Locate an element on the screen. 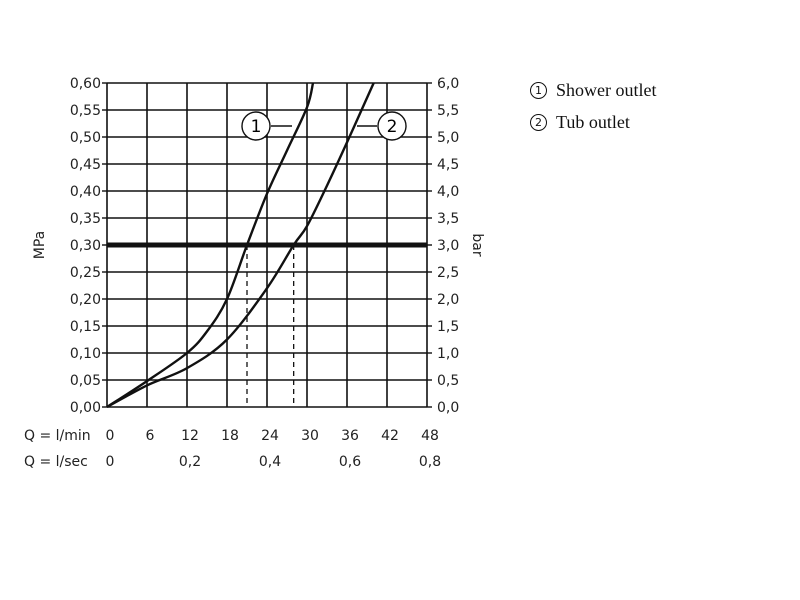  legend-item-tub: 2 Tub outlet is located at coordinates (580, 122).